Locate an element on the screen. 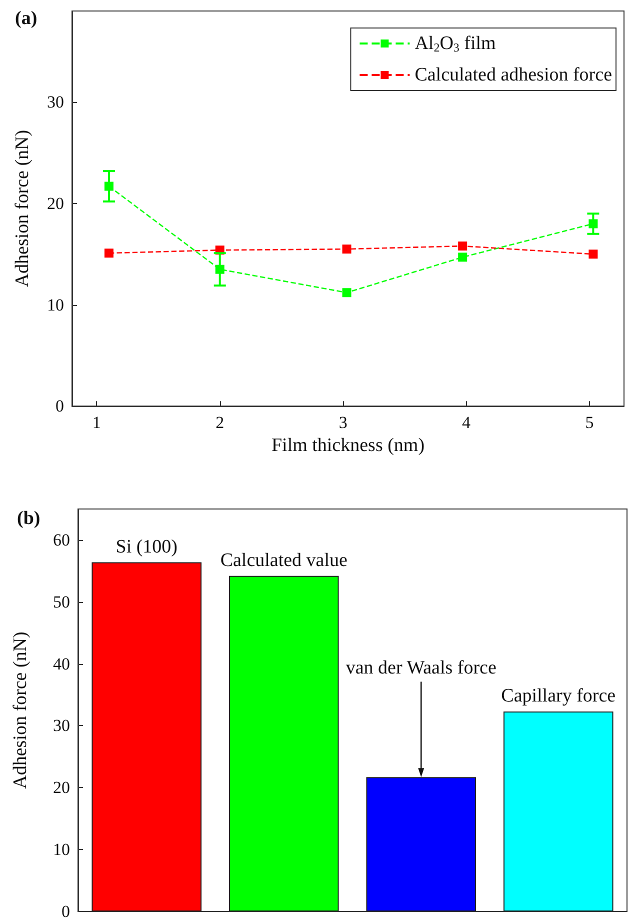 This screenshot has height=920, width=630. annotation: Capillary force is located at coordinates (558, 695).